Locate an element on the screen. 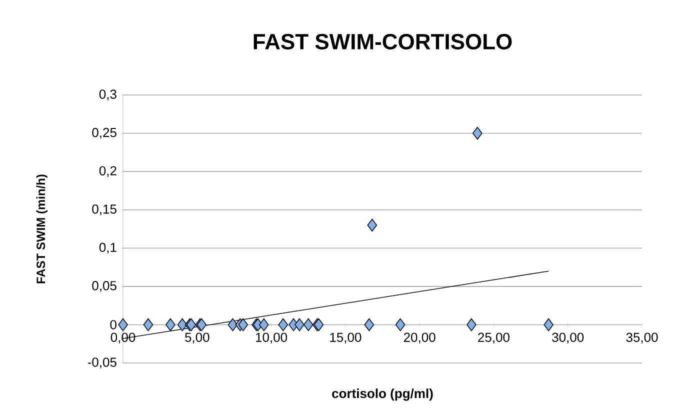 This screenshot has width=676, height=412. x-tick-label: 15,00 is located at coordinates (346, 338).